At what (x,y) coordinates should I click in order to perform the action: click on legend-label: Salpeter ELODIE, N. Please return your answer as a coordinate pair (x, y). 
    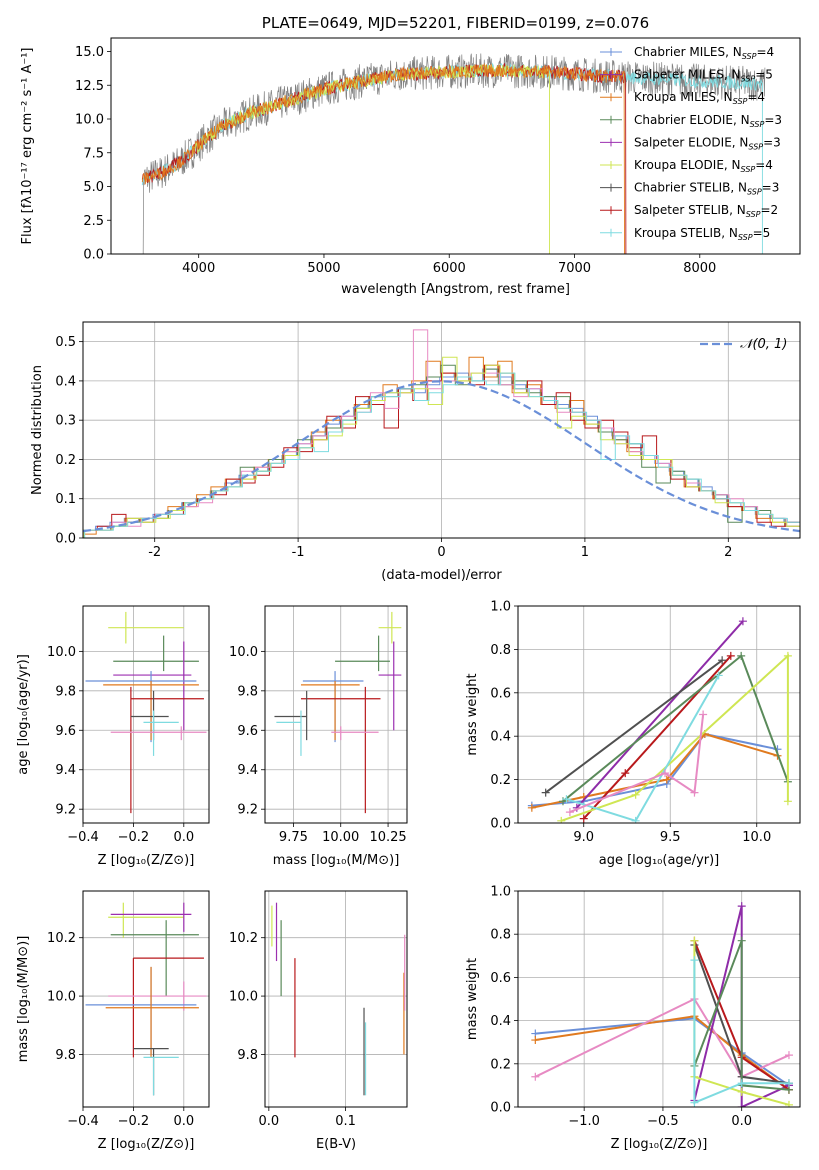
    Looking at the image, I should click on (691, 142).